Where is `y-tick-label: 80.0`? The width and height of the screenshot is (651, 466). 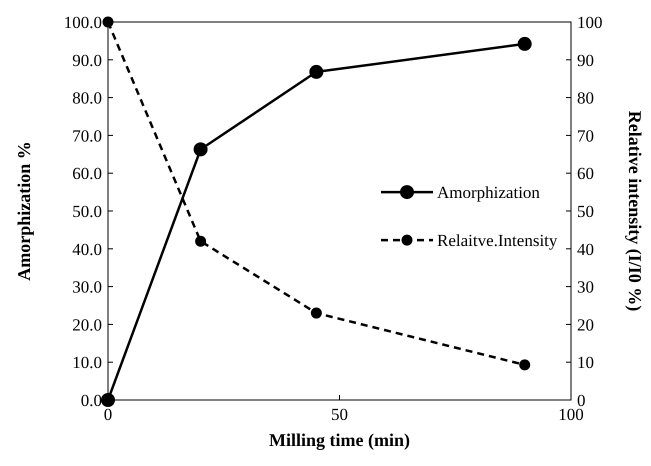 y-tick-label: 80.0 is located at coordinates (87, 98).